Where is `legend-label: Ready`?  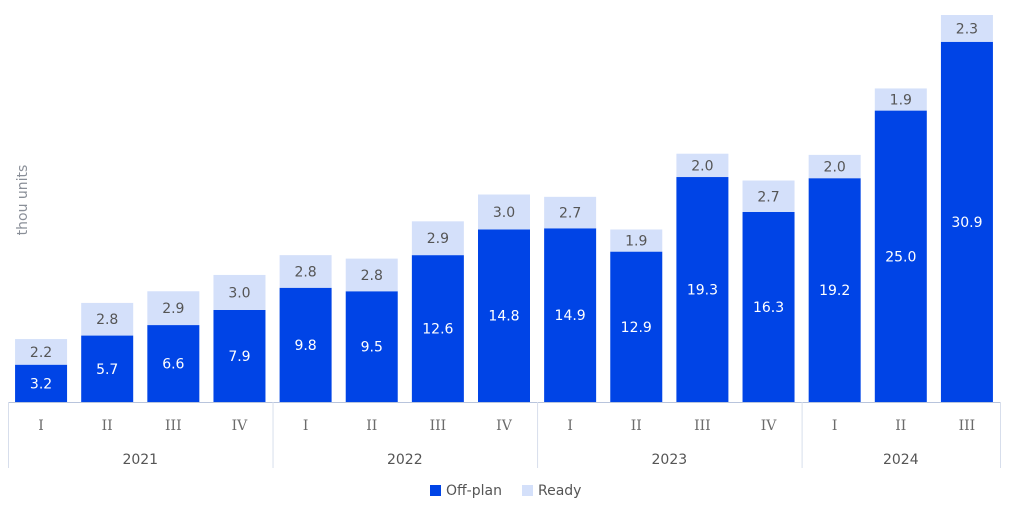
legend-label: Ready is located at coordinates (559, 491).